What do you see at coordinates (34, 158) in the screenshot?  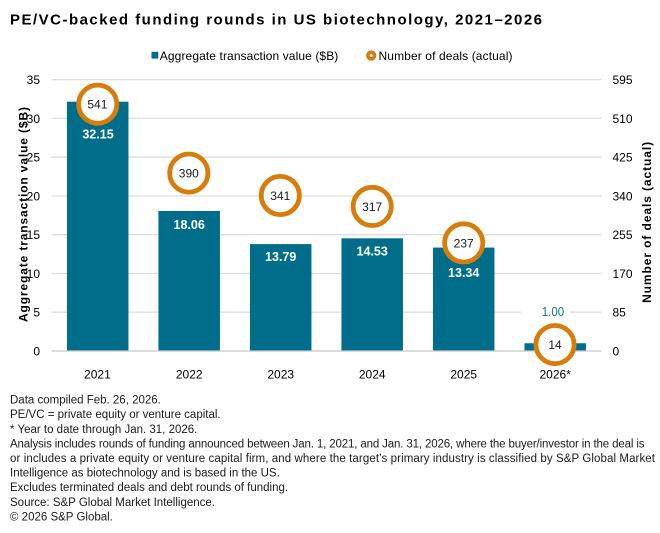 I see `svg-text: 25` at bounding box center [34, 158].